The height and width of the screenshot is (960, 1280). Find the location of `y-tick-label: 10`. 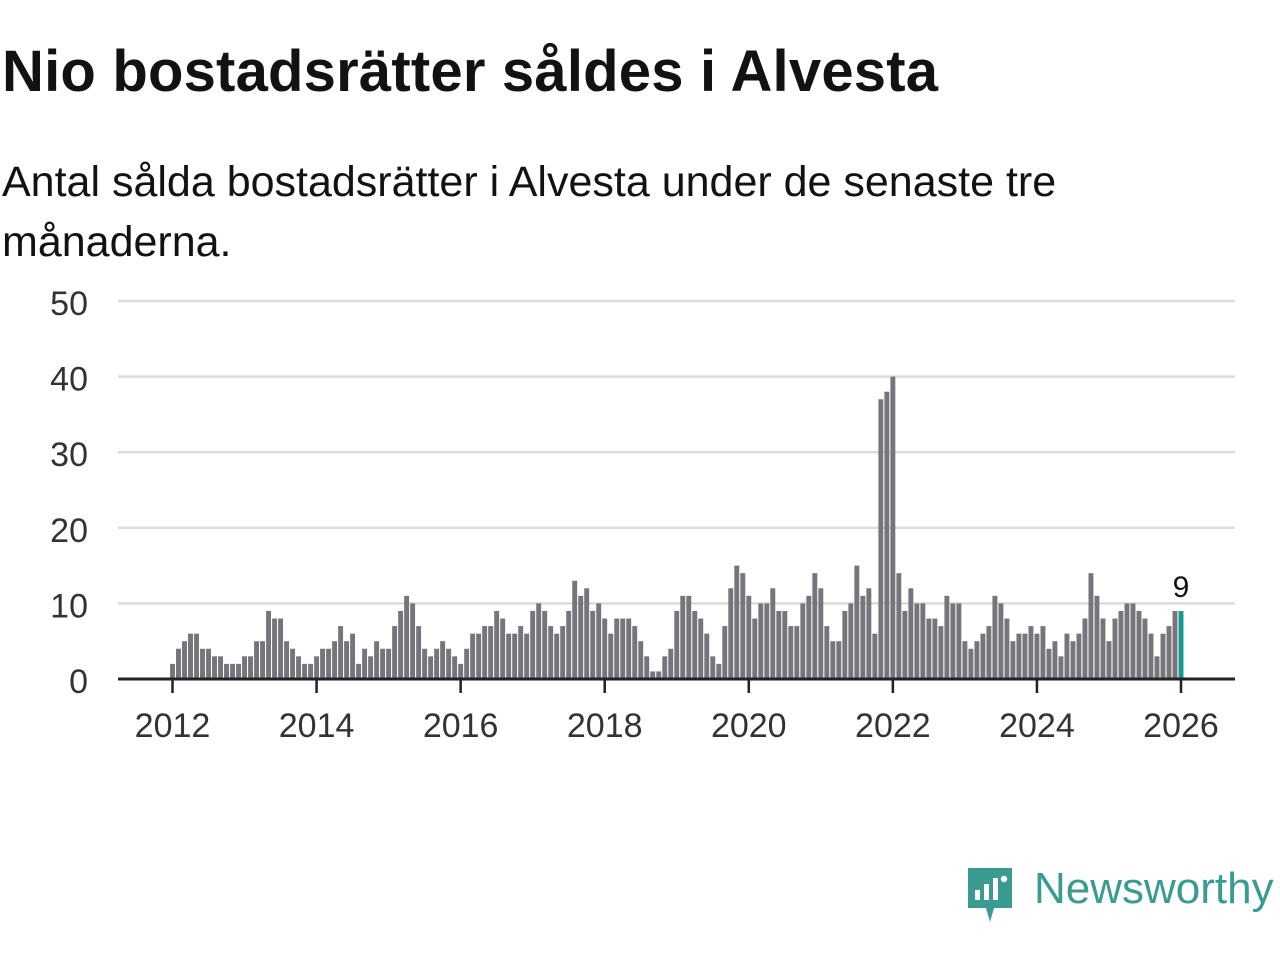

y-tick-label: 10 is located at coordinates (69, 606).